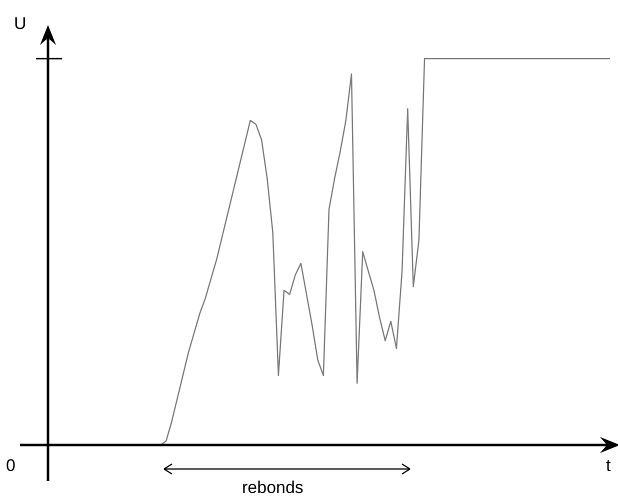  What do you see at coordinates (20, 24) in the screenshot?
I see `y-axis-title: U` at bounding box center [20, 24].